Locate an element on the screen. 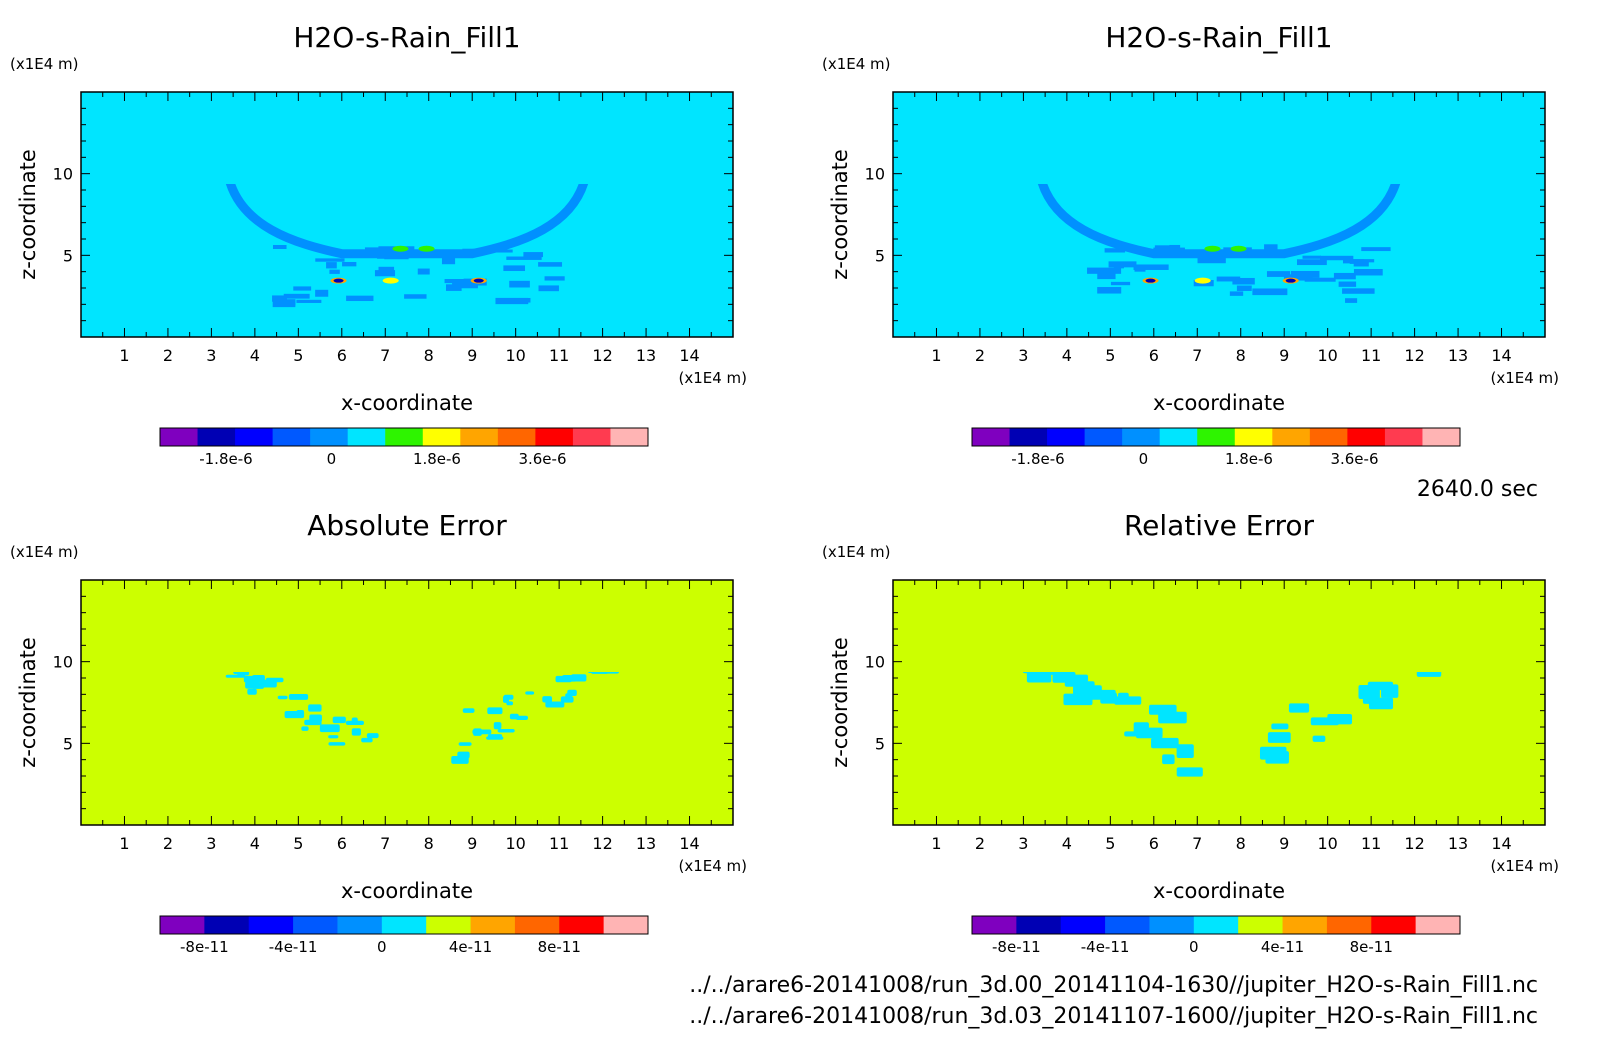 Image resolution: width=1604 pixels, height=1054 pixels. y-unit-label: (x1E4 m) is located at coordinates (856, 552).